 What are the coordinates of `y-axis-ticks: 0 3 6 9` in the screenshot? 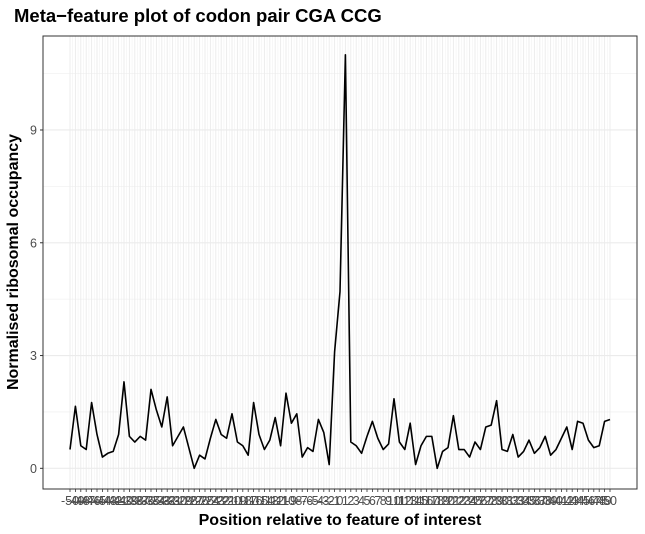 It's located at (36, 299).